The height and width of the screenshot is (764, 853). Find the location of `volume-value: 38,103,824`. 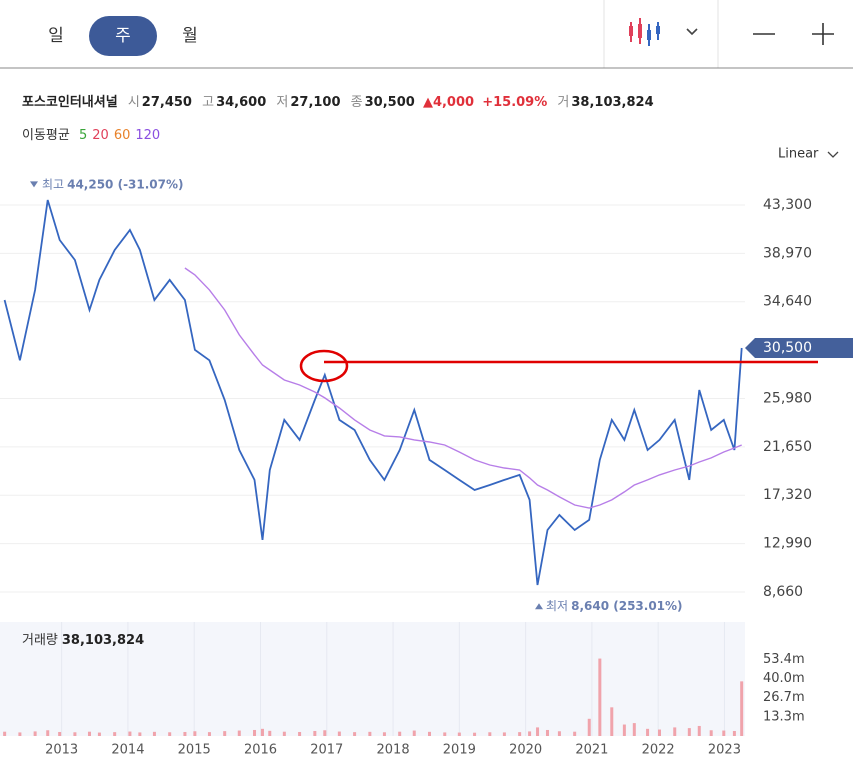

volume-value: 38,103,824 is located at coordinates (103, 640).